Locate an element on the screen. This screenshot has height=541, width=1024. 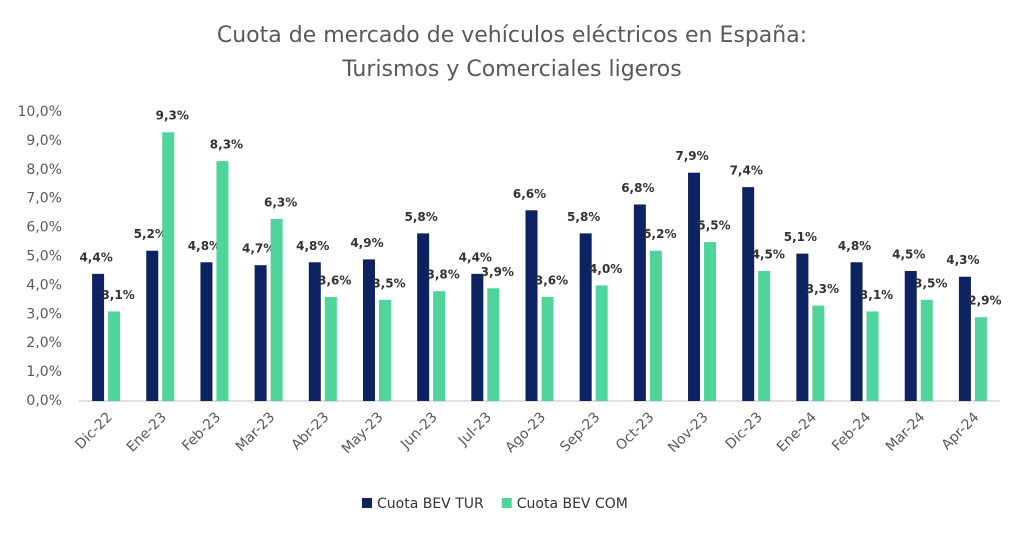
y-tick-label: 6,0% is located at coordinates (44, 228).